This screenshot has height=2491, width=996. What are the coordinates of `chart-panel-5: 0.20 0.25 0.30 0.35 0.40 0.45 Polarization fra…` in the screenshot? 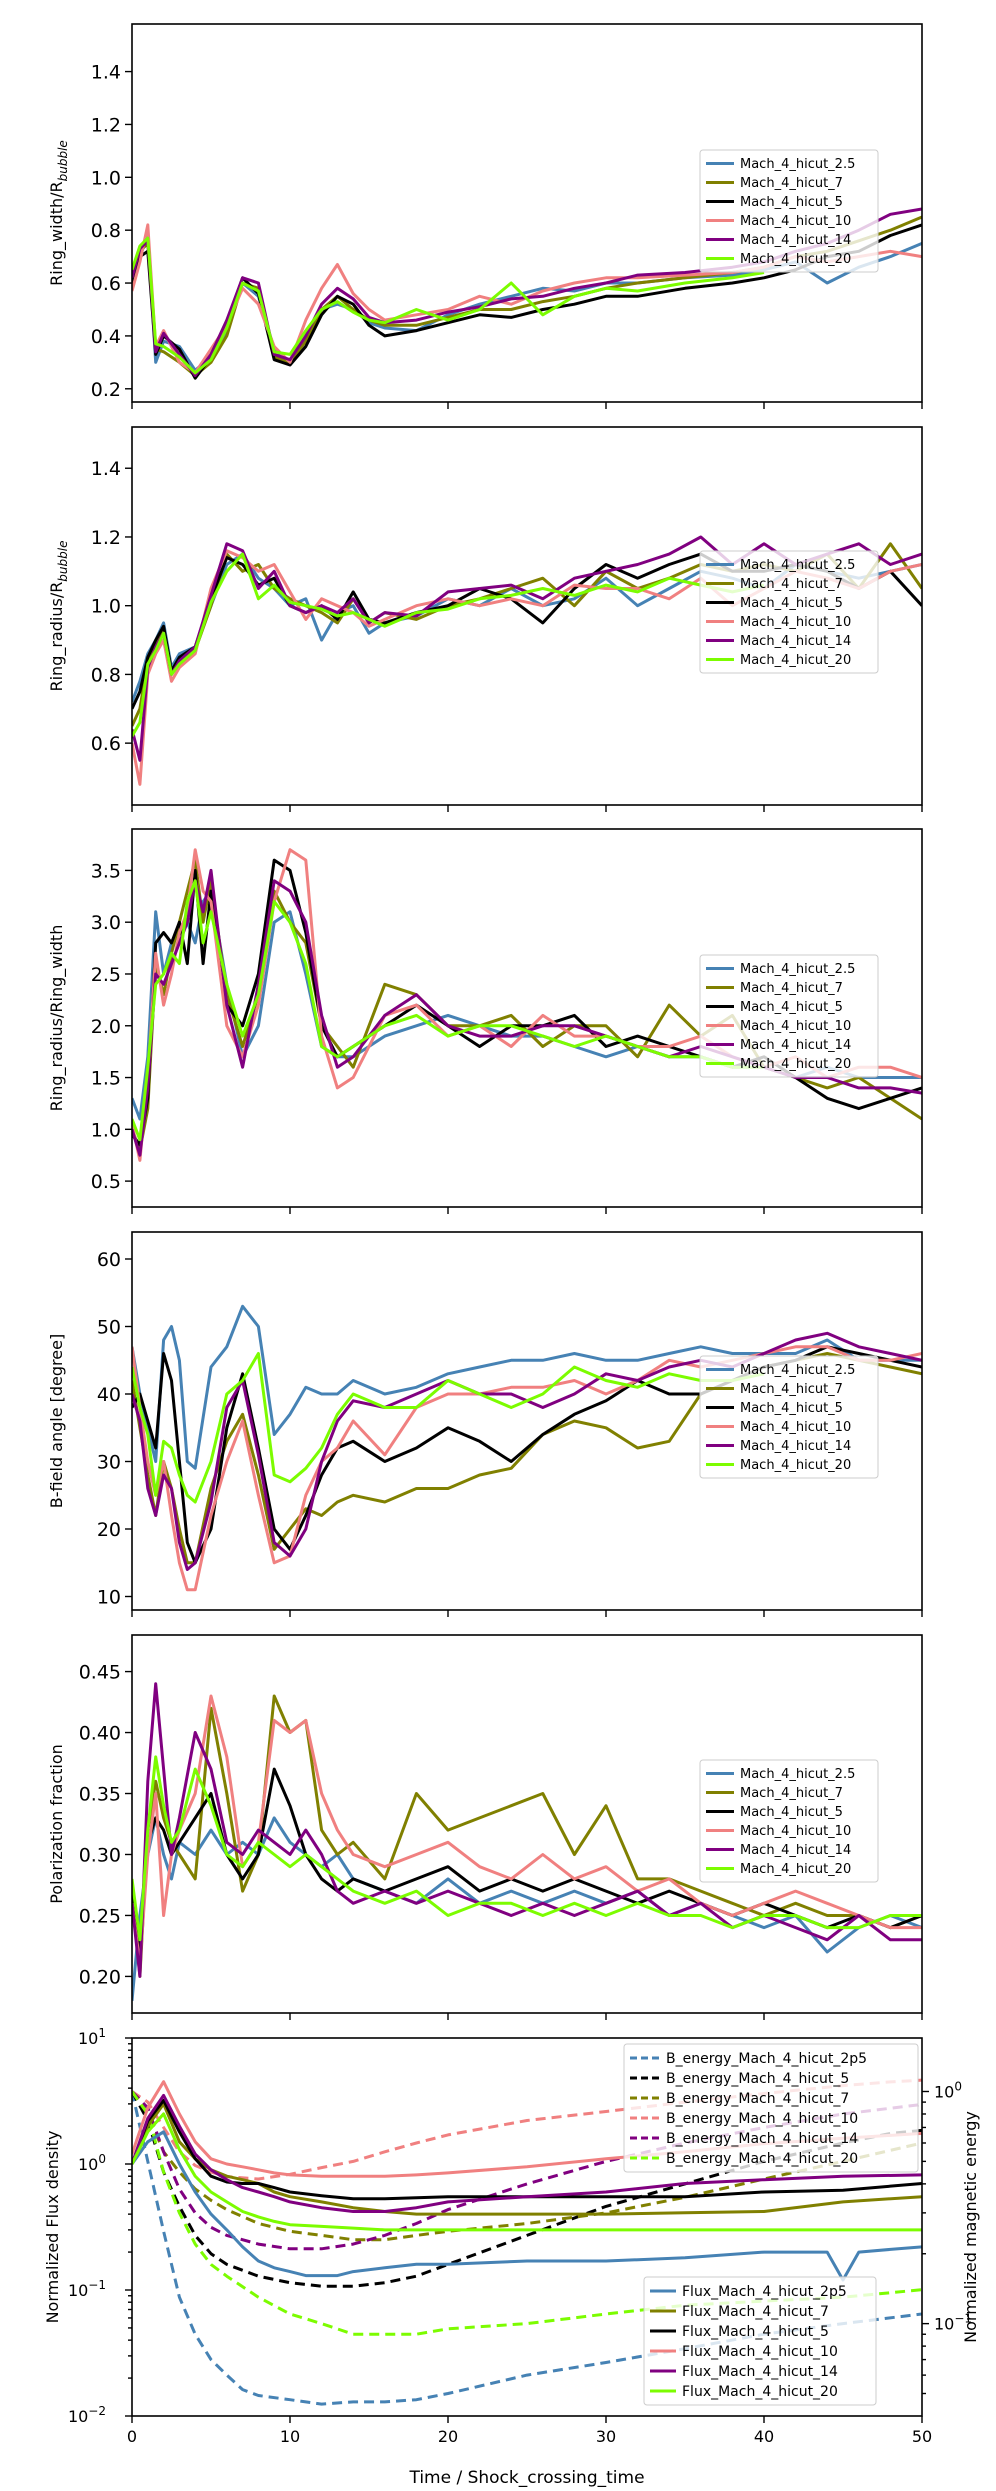 It's located at (485, 1827).